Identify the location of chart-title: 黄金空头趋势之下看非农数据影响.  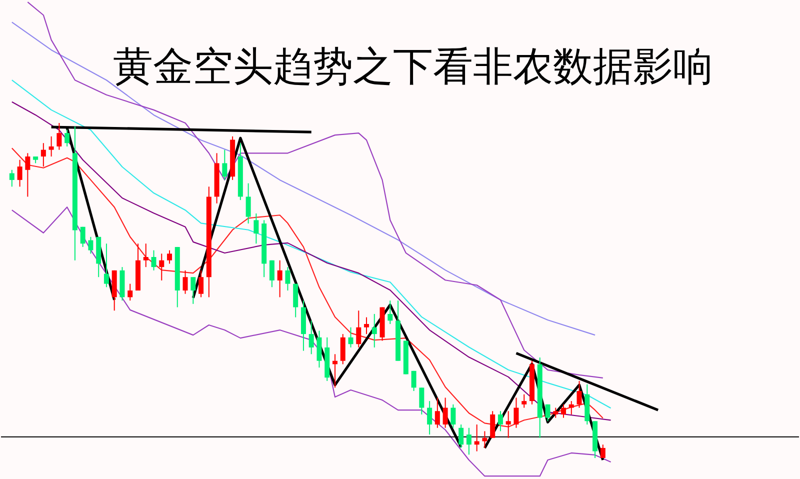
(413, 66).